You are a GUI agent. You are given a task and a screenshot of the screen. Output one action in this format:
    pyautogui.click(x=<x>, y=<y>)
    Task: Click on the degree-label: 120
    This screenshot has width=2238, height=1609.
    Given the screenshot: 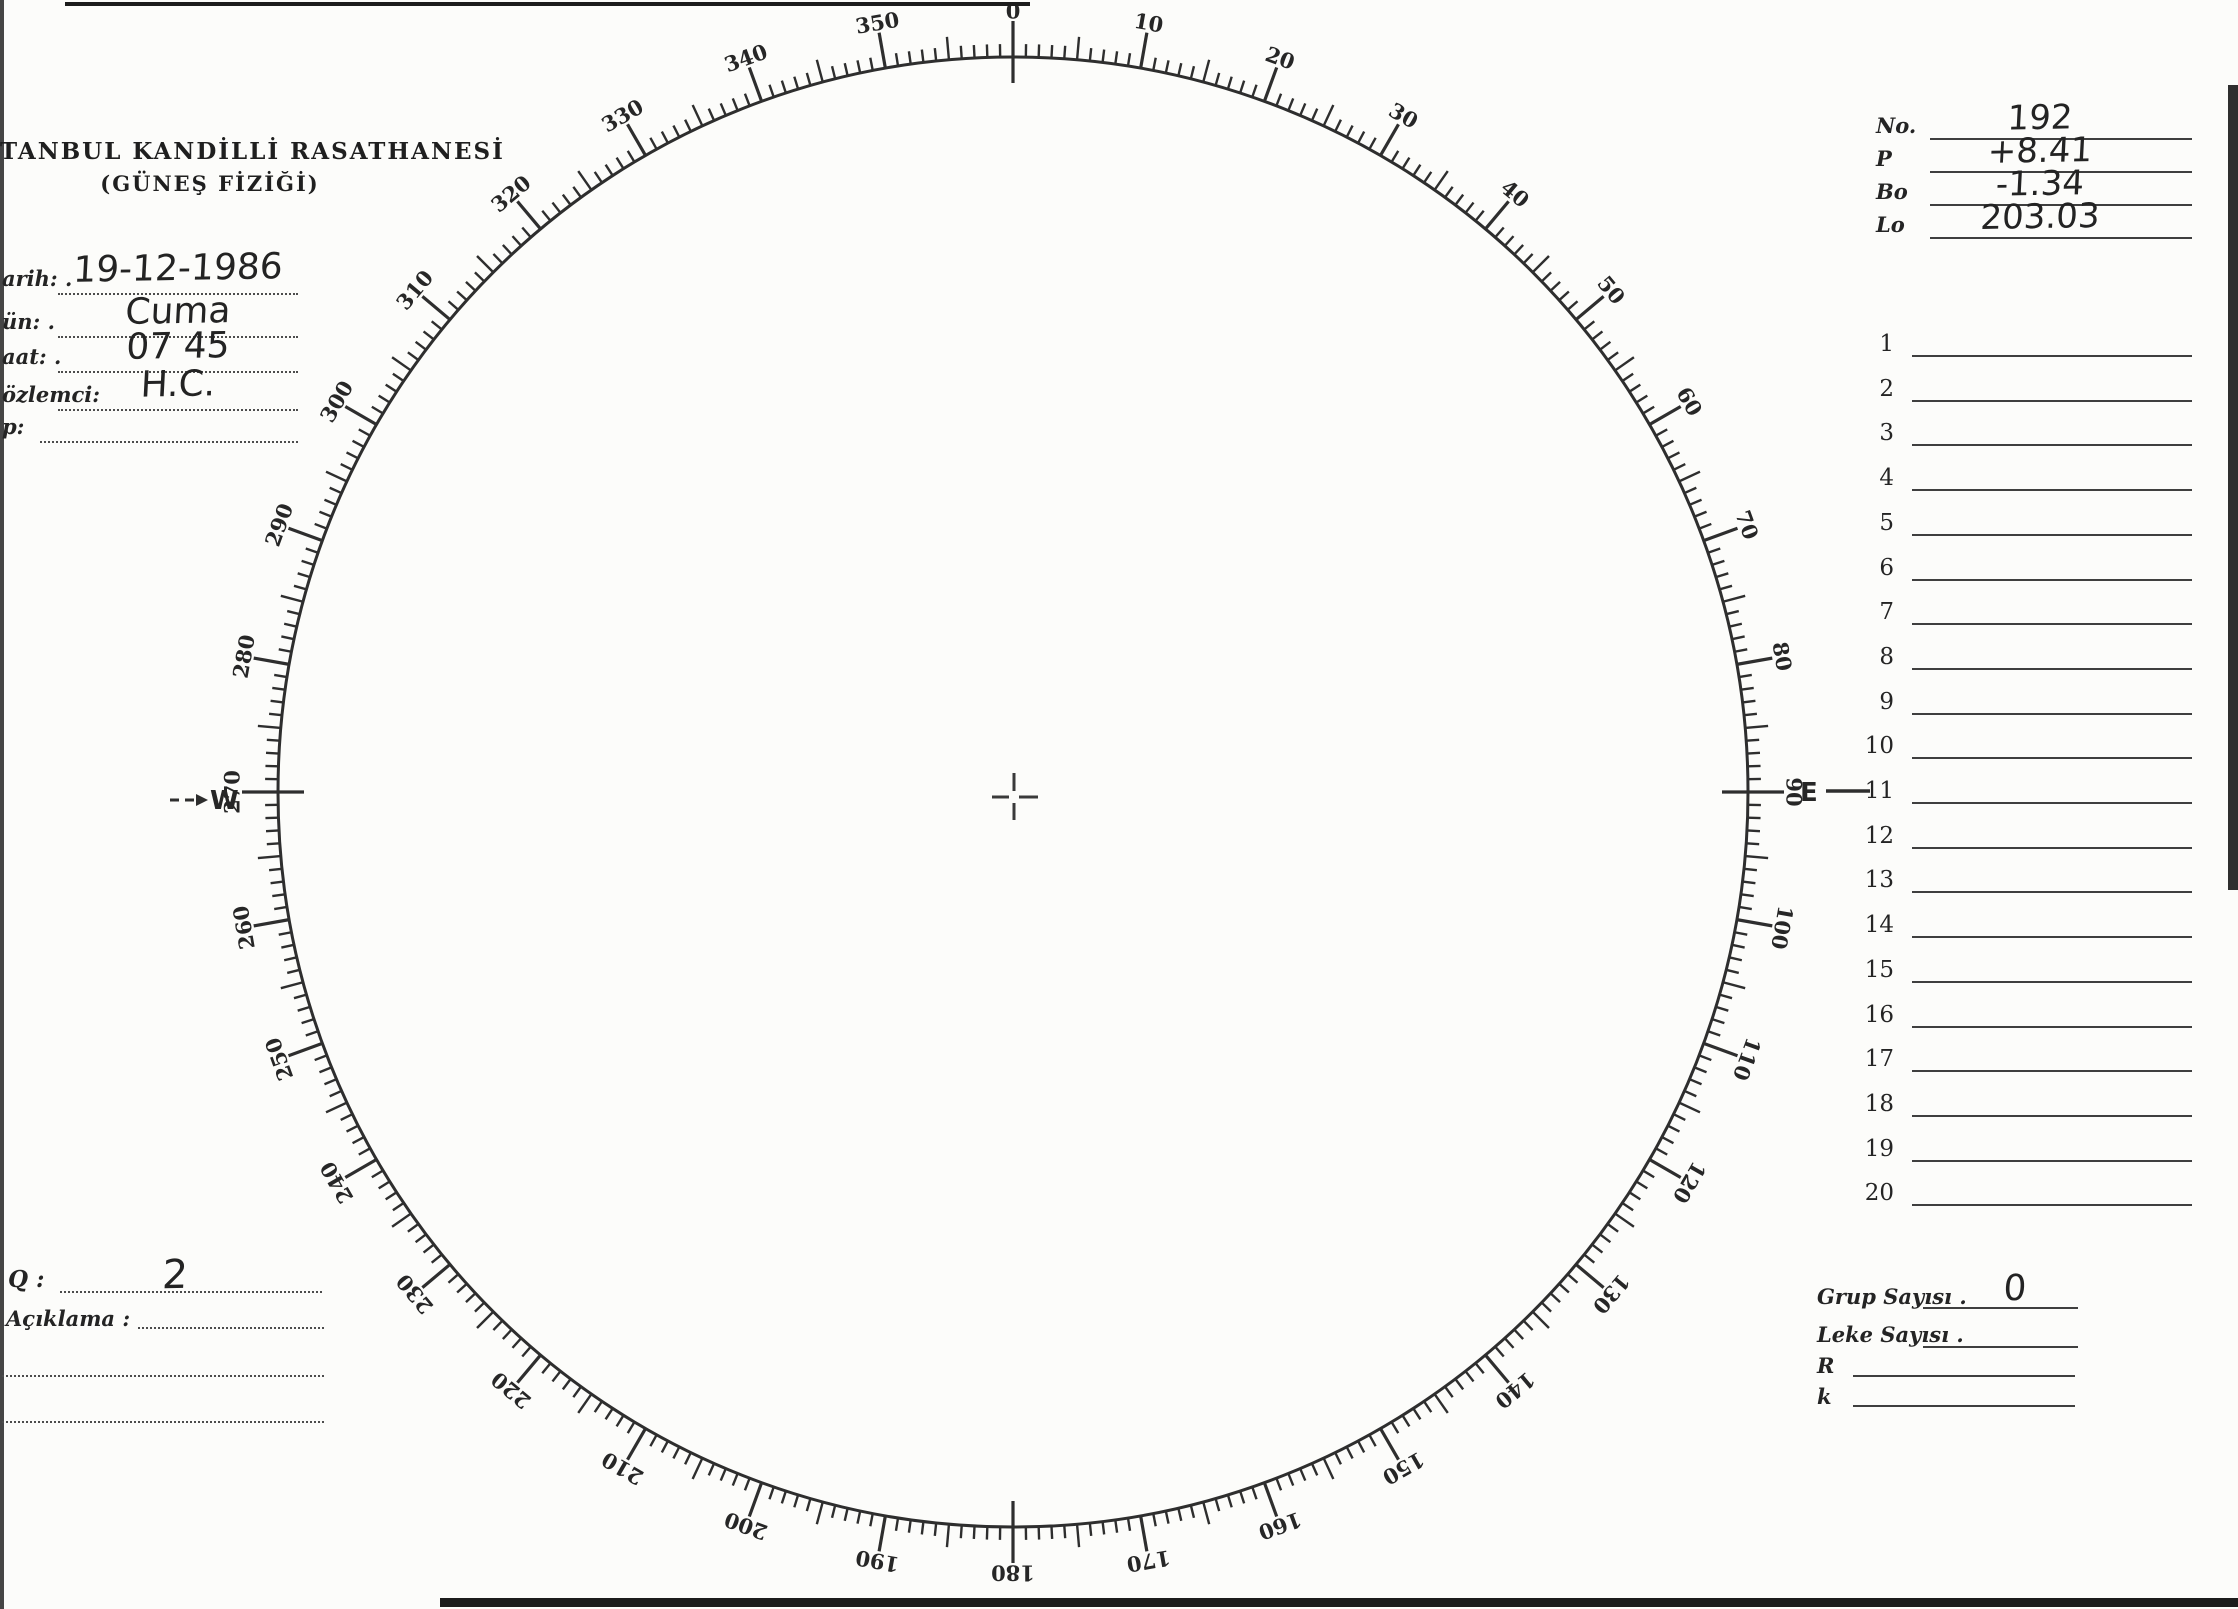 What is the action you would take?
    pyautogui.click(x=1690, y=1182)
    